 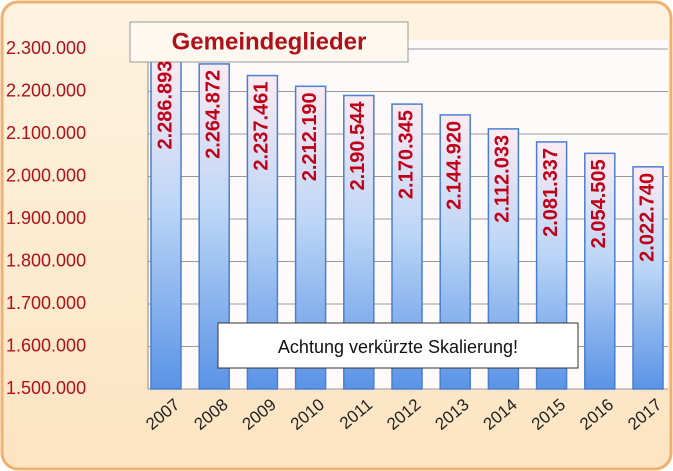 I want to click on annotation-box, so click(x=398, y=345).